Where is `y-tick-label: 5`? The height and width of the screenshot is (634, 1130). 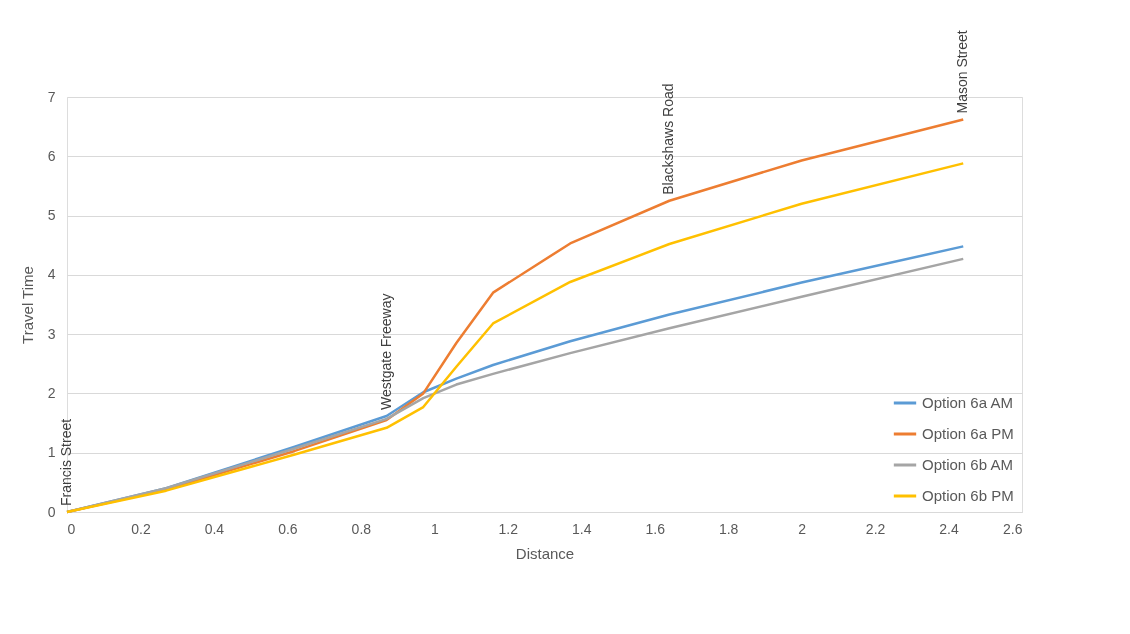 y-tick-label: 5 is located at coordinates (51, 215).